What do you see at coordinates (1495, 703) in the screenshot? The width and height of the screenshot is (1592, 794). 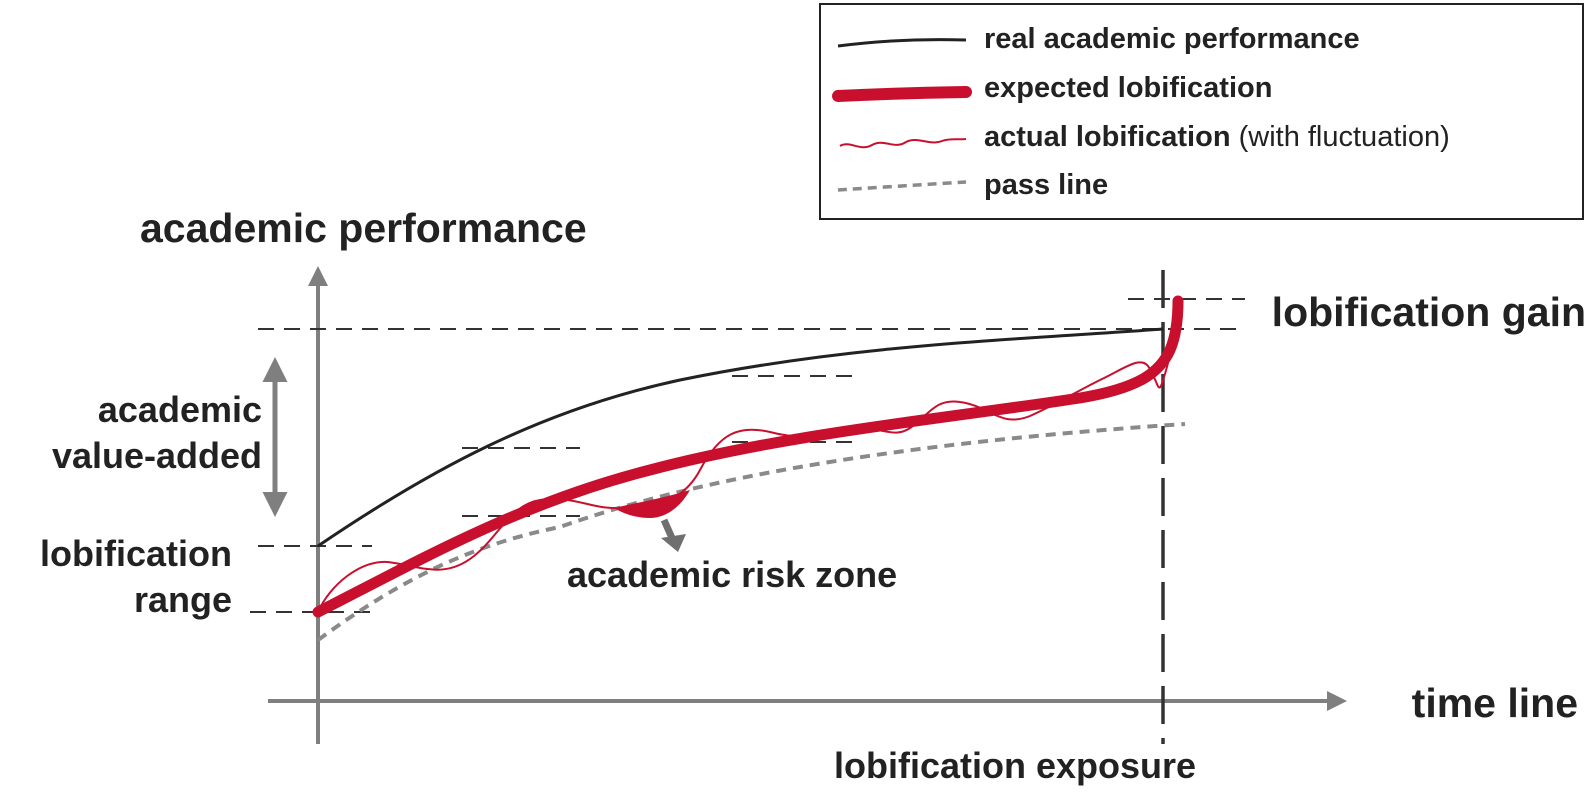 I see `time-line-label: time line` at bounding box center [1495, 703].